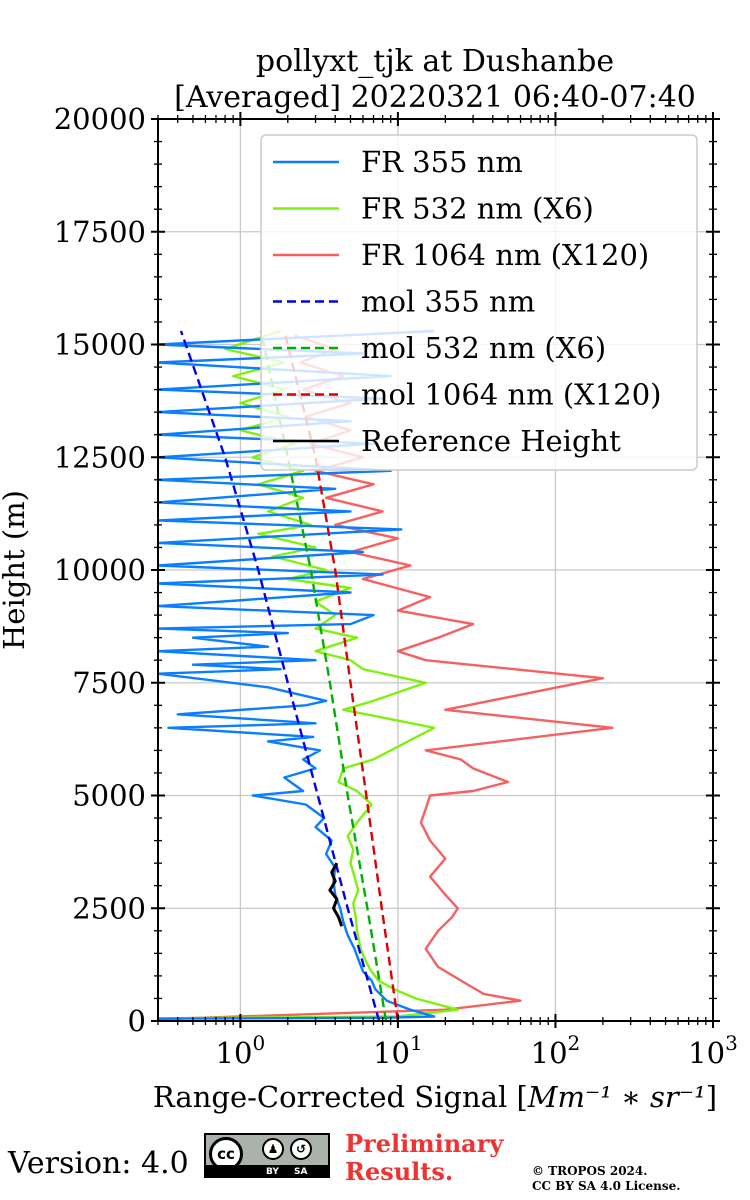 Image resolution: width=750 pixels, height=1200 pixels. I want to click on y-tick-label: 15000, so click(100, 345).